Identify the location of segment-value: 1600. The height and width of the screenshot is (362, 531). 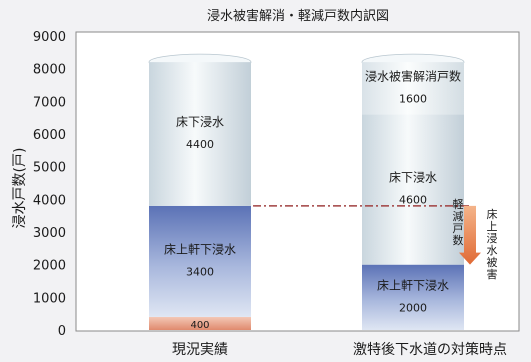
(413, 98).